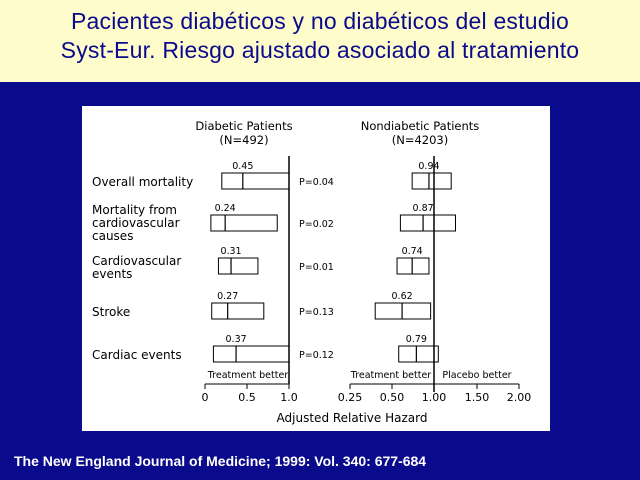 Image resolution: width=640 pixels, height=480 pixels. I want to click on diabetic-estimate-label: 0.31, so click(230, 251).